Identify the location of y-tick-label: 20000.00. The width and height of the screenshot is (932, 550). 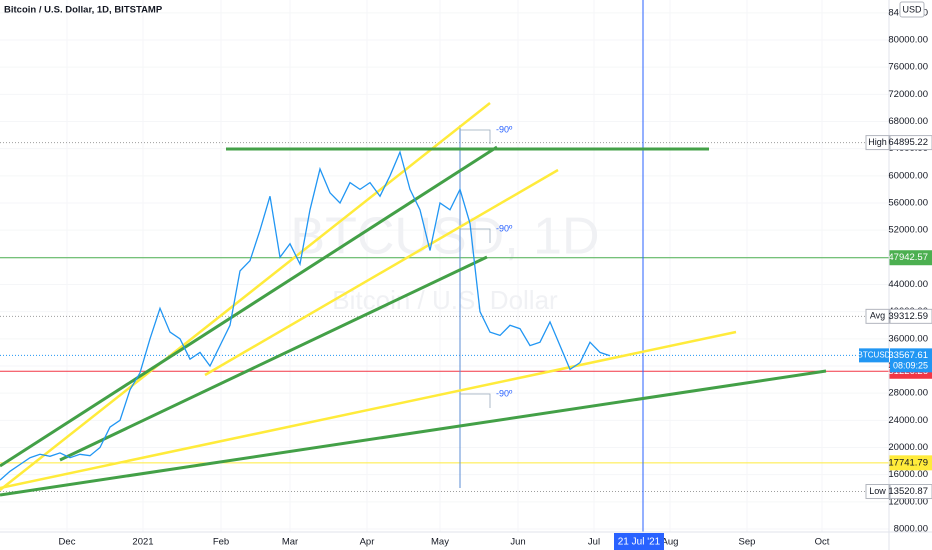
(908, 447).